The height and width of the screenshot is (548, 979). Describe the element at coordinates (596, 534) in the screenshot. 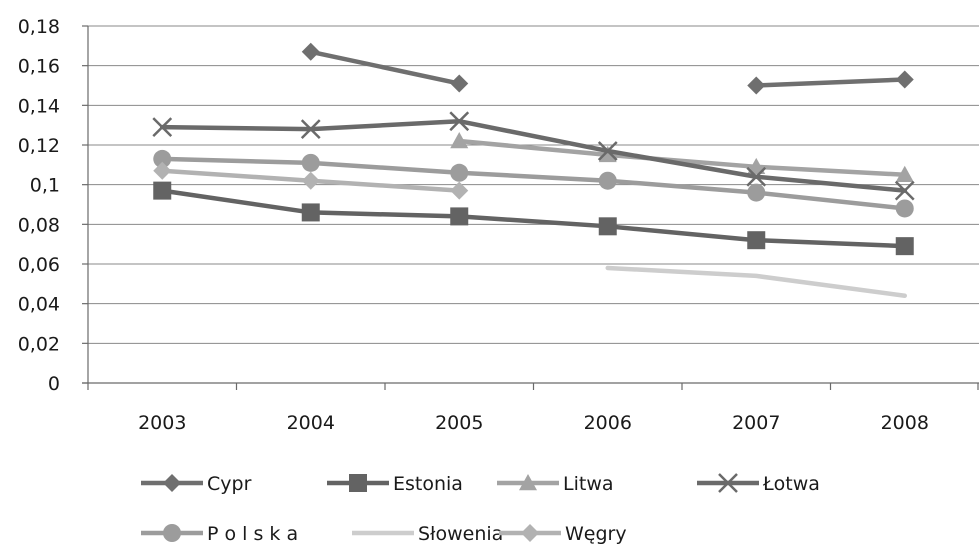

I see `legend-label: Węgry` at that location.